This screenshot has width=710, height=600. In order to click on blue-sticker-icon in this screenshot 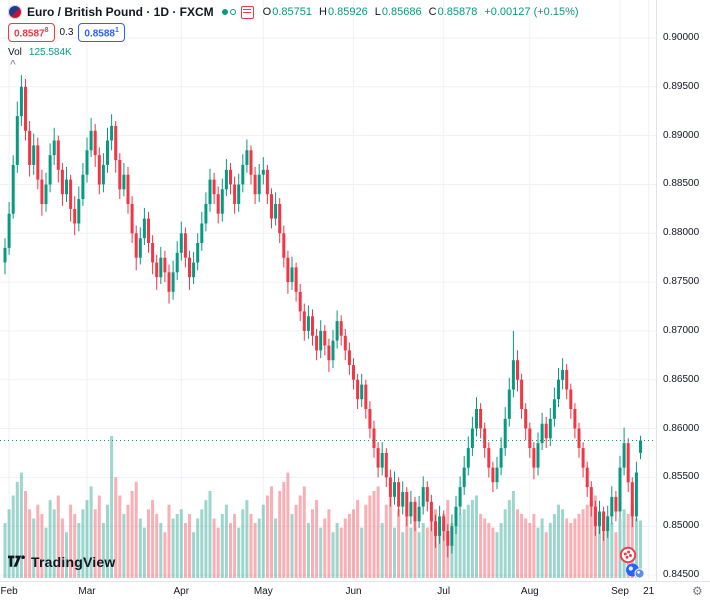, I will do `click(635, 573)`.